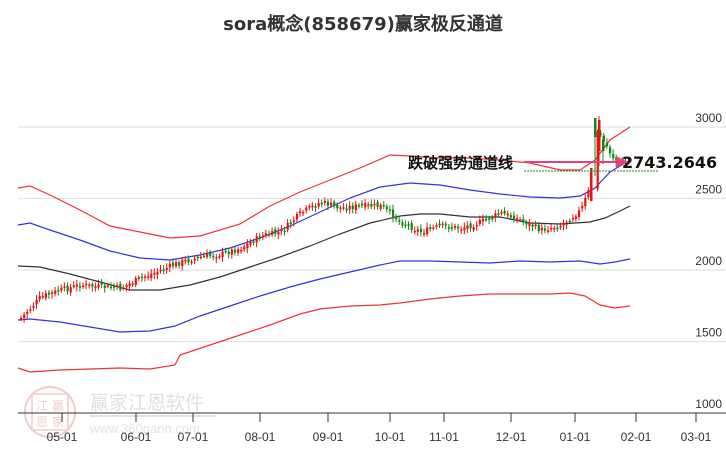  I want to click on x-tick-label: 05-01, so click(62, 437).